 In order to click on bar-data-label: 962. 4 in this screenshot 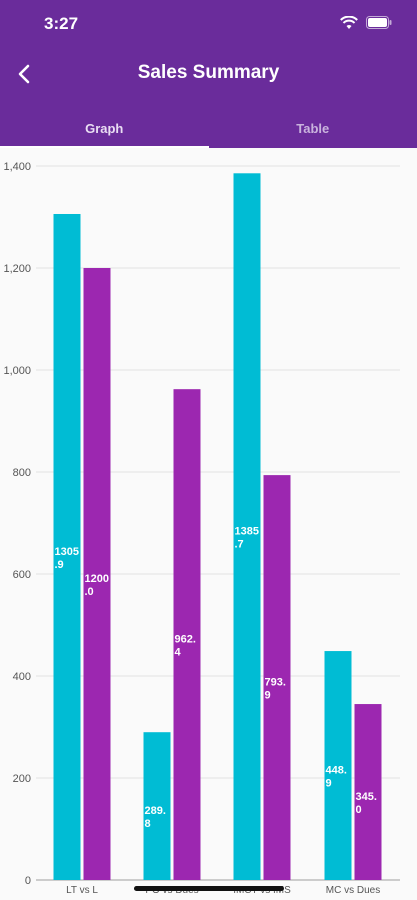, I will do `click(185, 646)`.